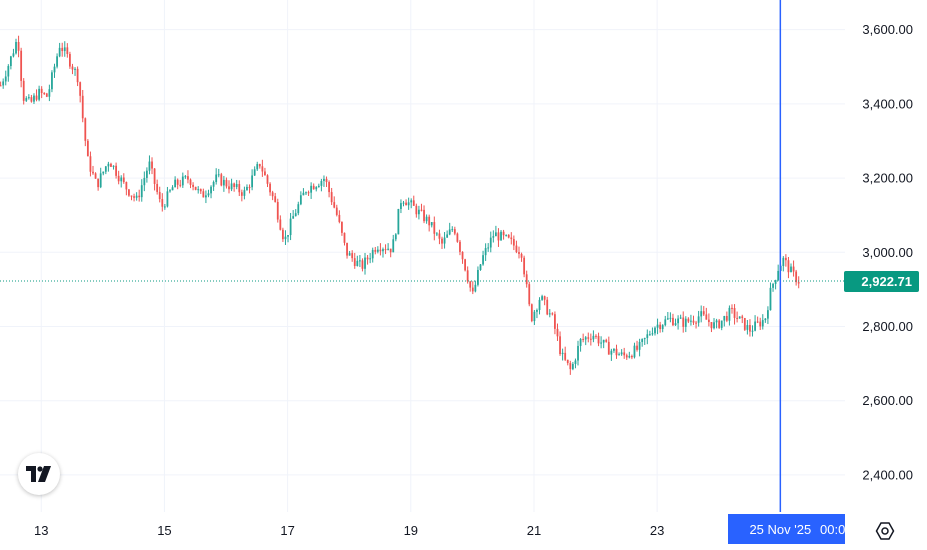  Describe the element at coordinates (790, 529) in the screenshot. I see `crosshair-time-tag: 25 Nov '25 00:00` at that location.